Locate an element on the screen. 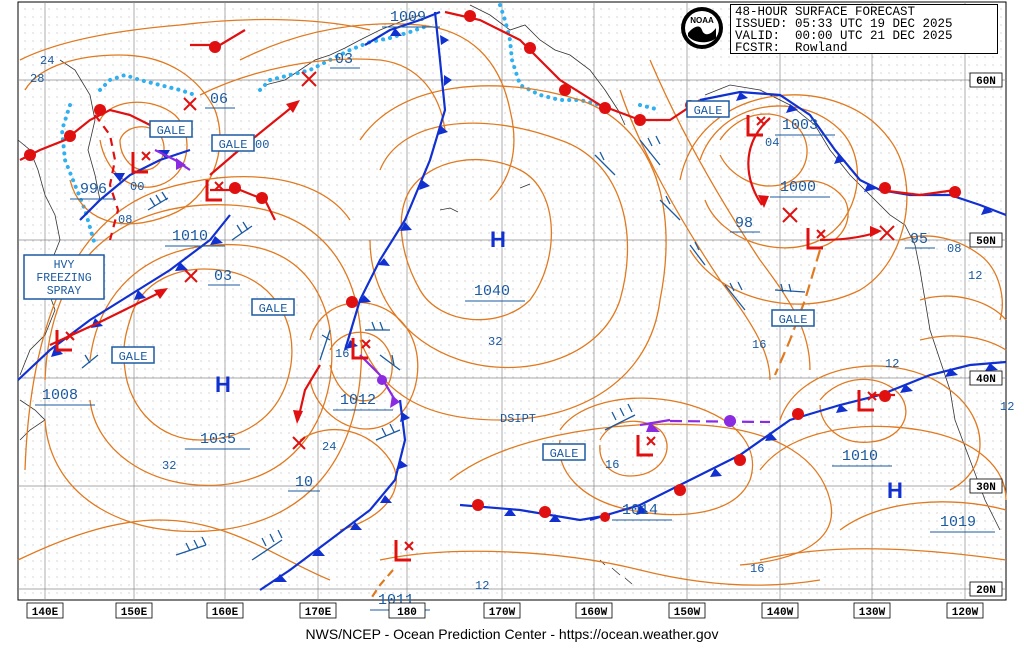  isobar-label: 08 is located at coordinates (125, 220).